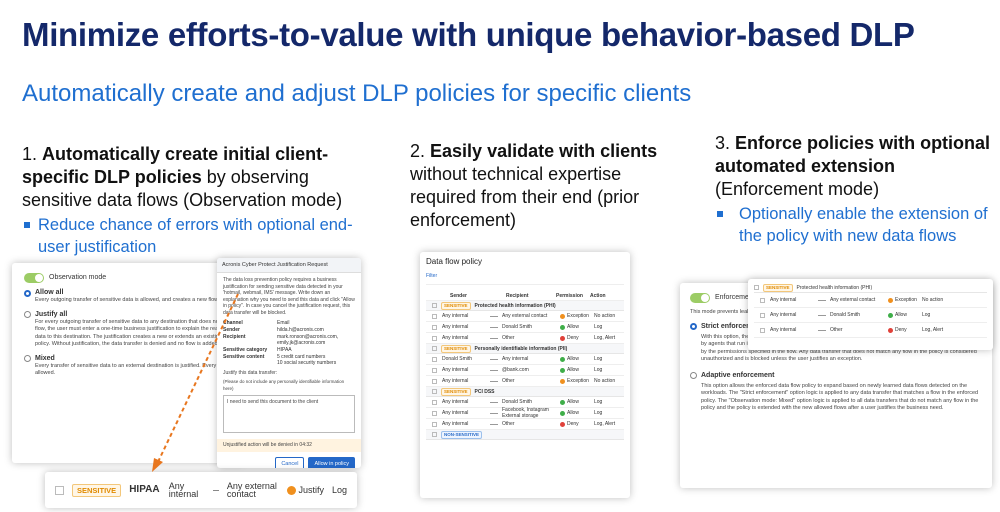 Image resolution: width=1000 pixels, height=512 pixels. What do you see at coordinates (836, 376) in the screenshot?
I see `option: Adaptive enforcement` at bounding box center [836, 376].